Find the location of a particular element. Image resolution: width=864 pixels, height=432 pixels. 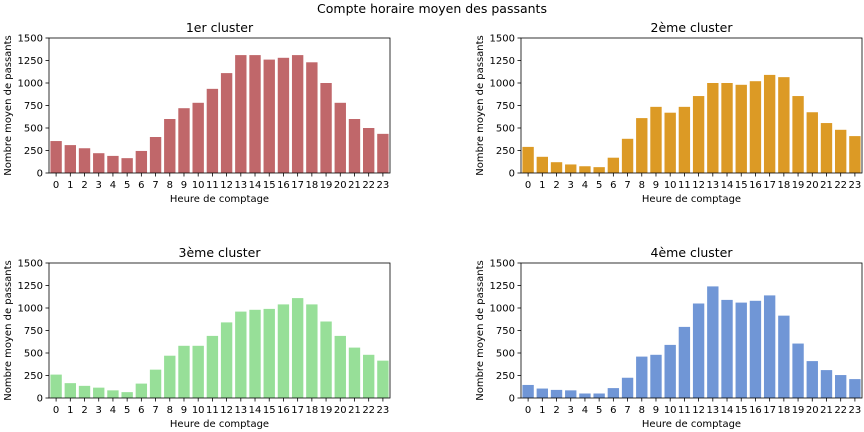

bars-group is located at coordinates (691, 342).